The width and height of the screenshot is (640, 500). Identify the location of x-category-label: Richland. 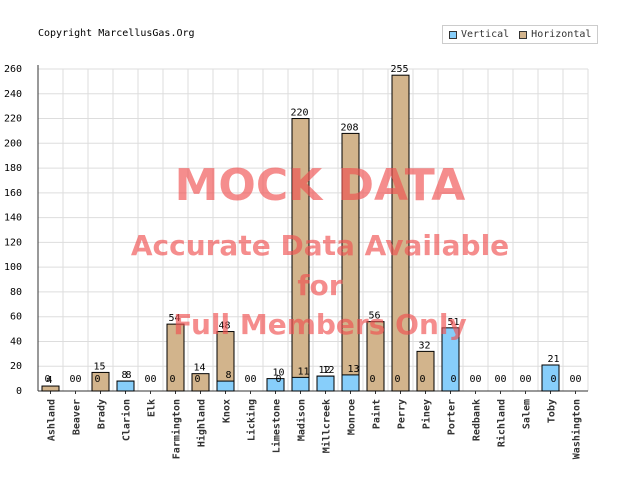
(502, 423).